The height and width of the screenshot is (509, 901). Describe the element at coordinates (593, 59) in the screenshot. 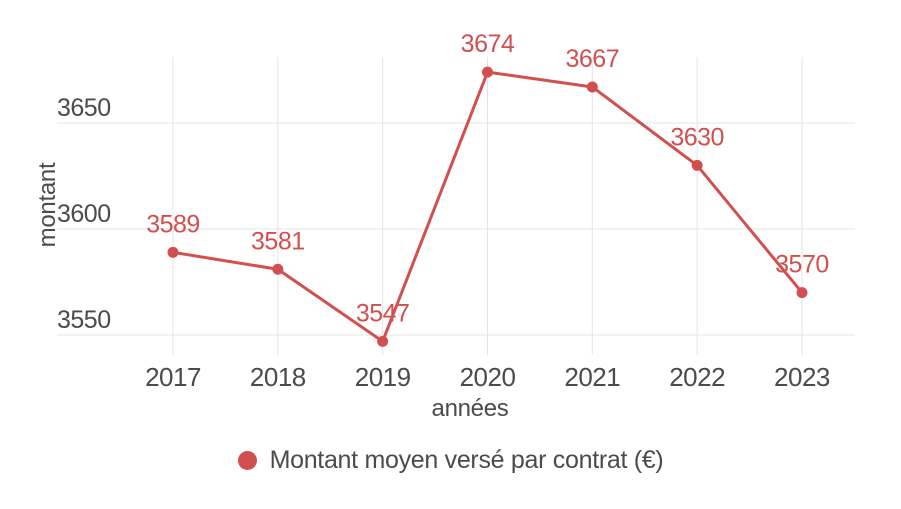

I see `data-point-label: 3667` at that location.